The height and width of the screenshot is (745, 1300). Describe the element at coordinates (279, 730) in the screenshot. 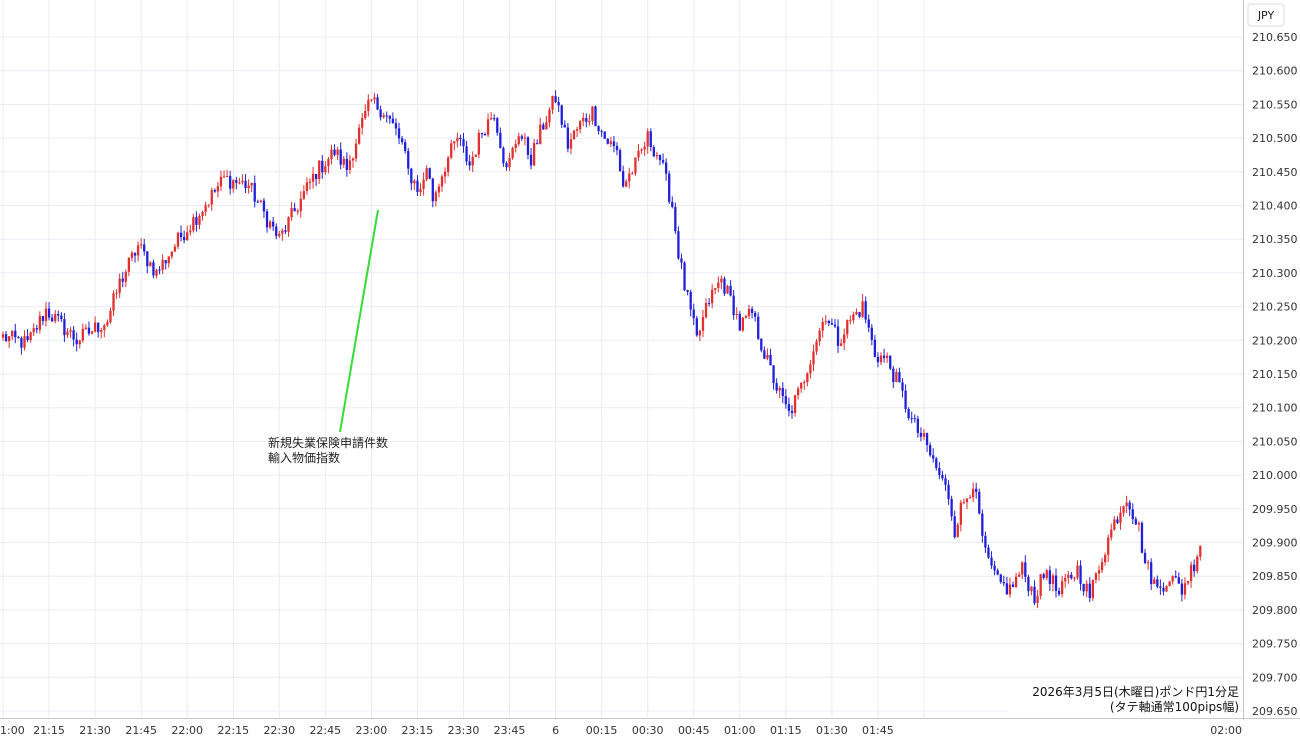

I see `x-tick-label: 22:30` at that location.